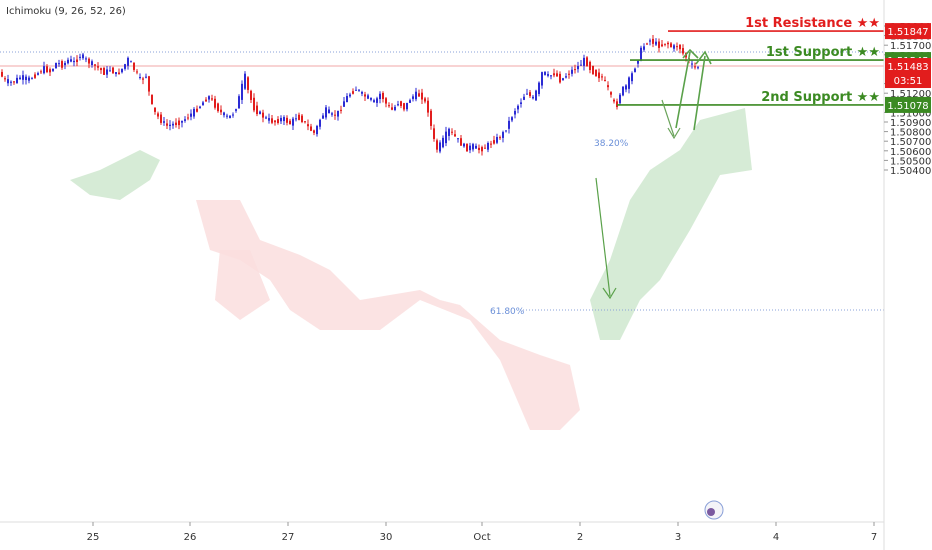 The width and height of the screenshot is (932, 550). What do you see at coordinates (711, 512) in the screenshot?
I see `logo-dot-icon` at bounding box center [711, 512].